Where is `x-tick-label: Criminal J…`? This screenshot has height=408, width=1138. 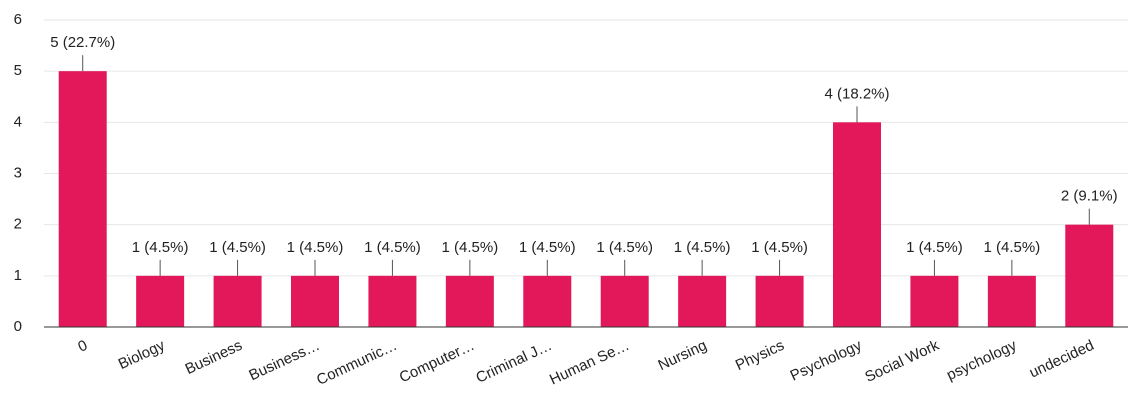 x-tick-label: Criminal J… is located at coordinates (513, 362).